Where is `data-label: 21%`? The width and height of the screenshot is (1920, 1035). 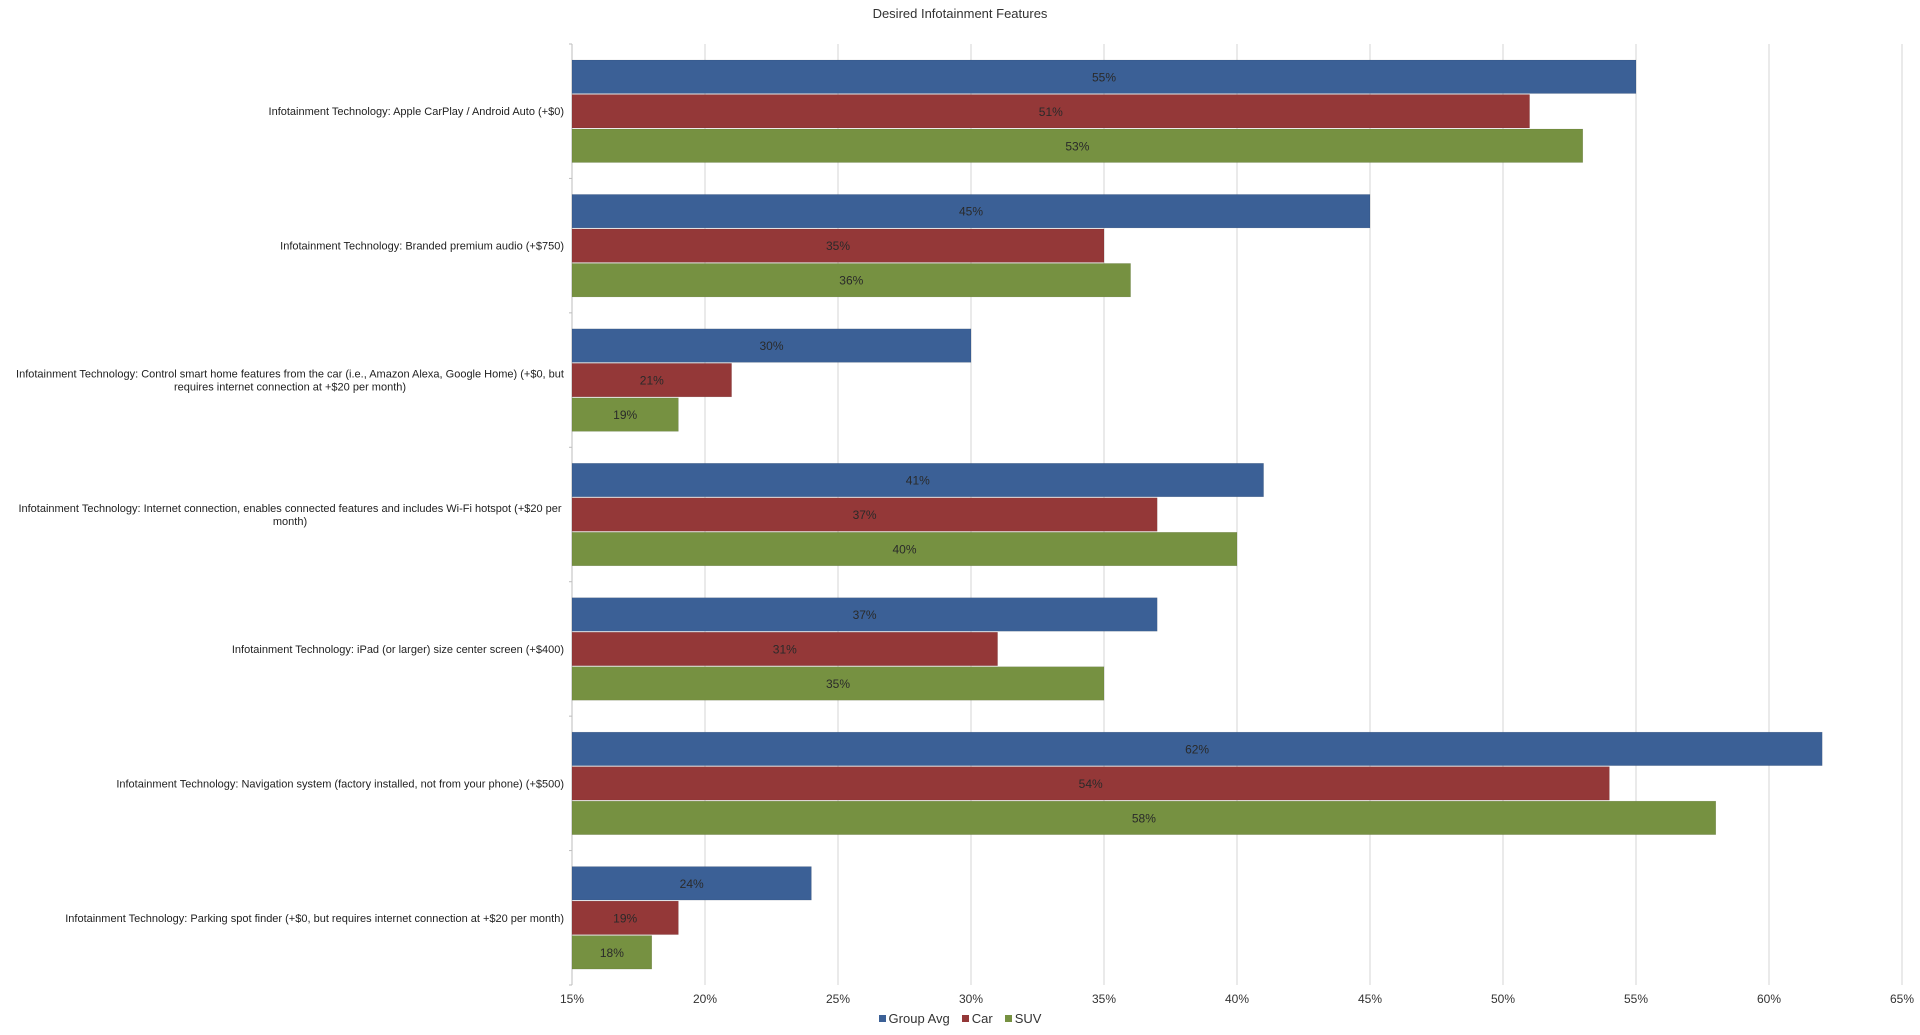
data-label: 21% is located at coordinates (652, 381).